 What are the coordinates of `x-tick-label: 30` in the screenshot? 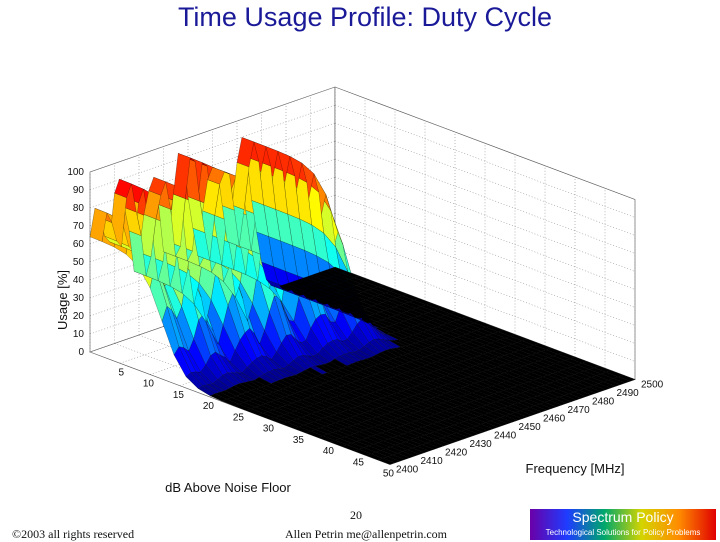 It's located at (269, 429).